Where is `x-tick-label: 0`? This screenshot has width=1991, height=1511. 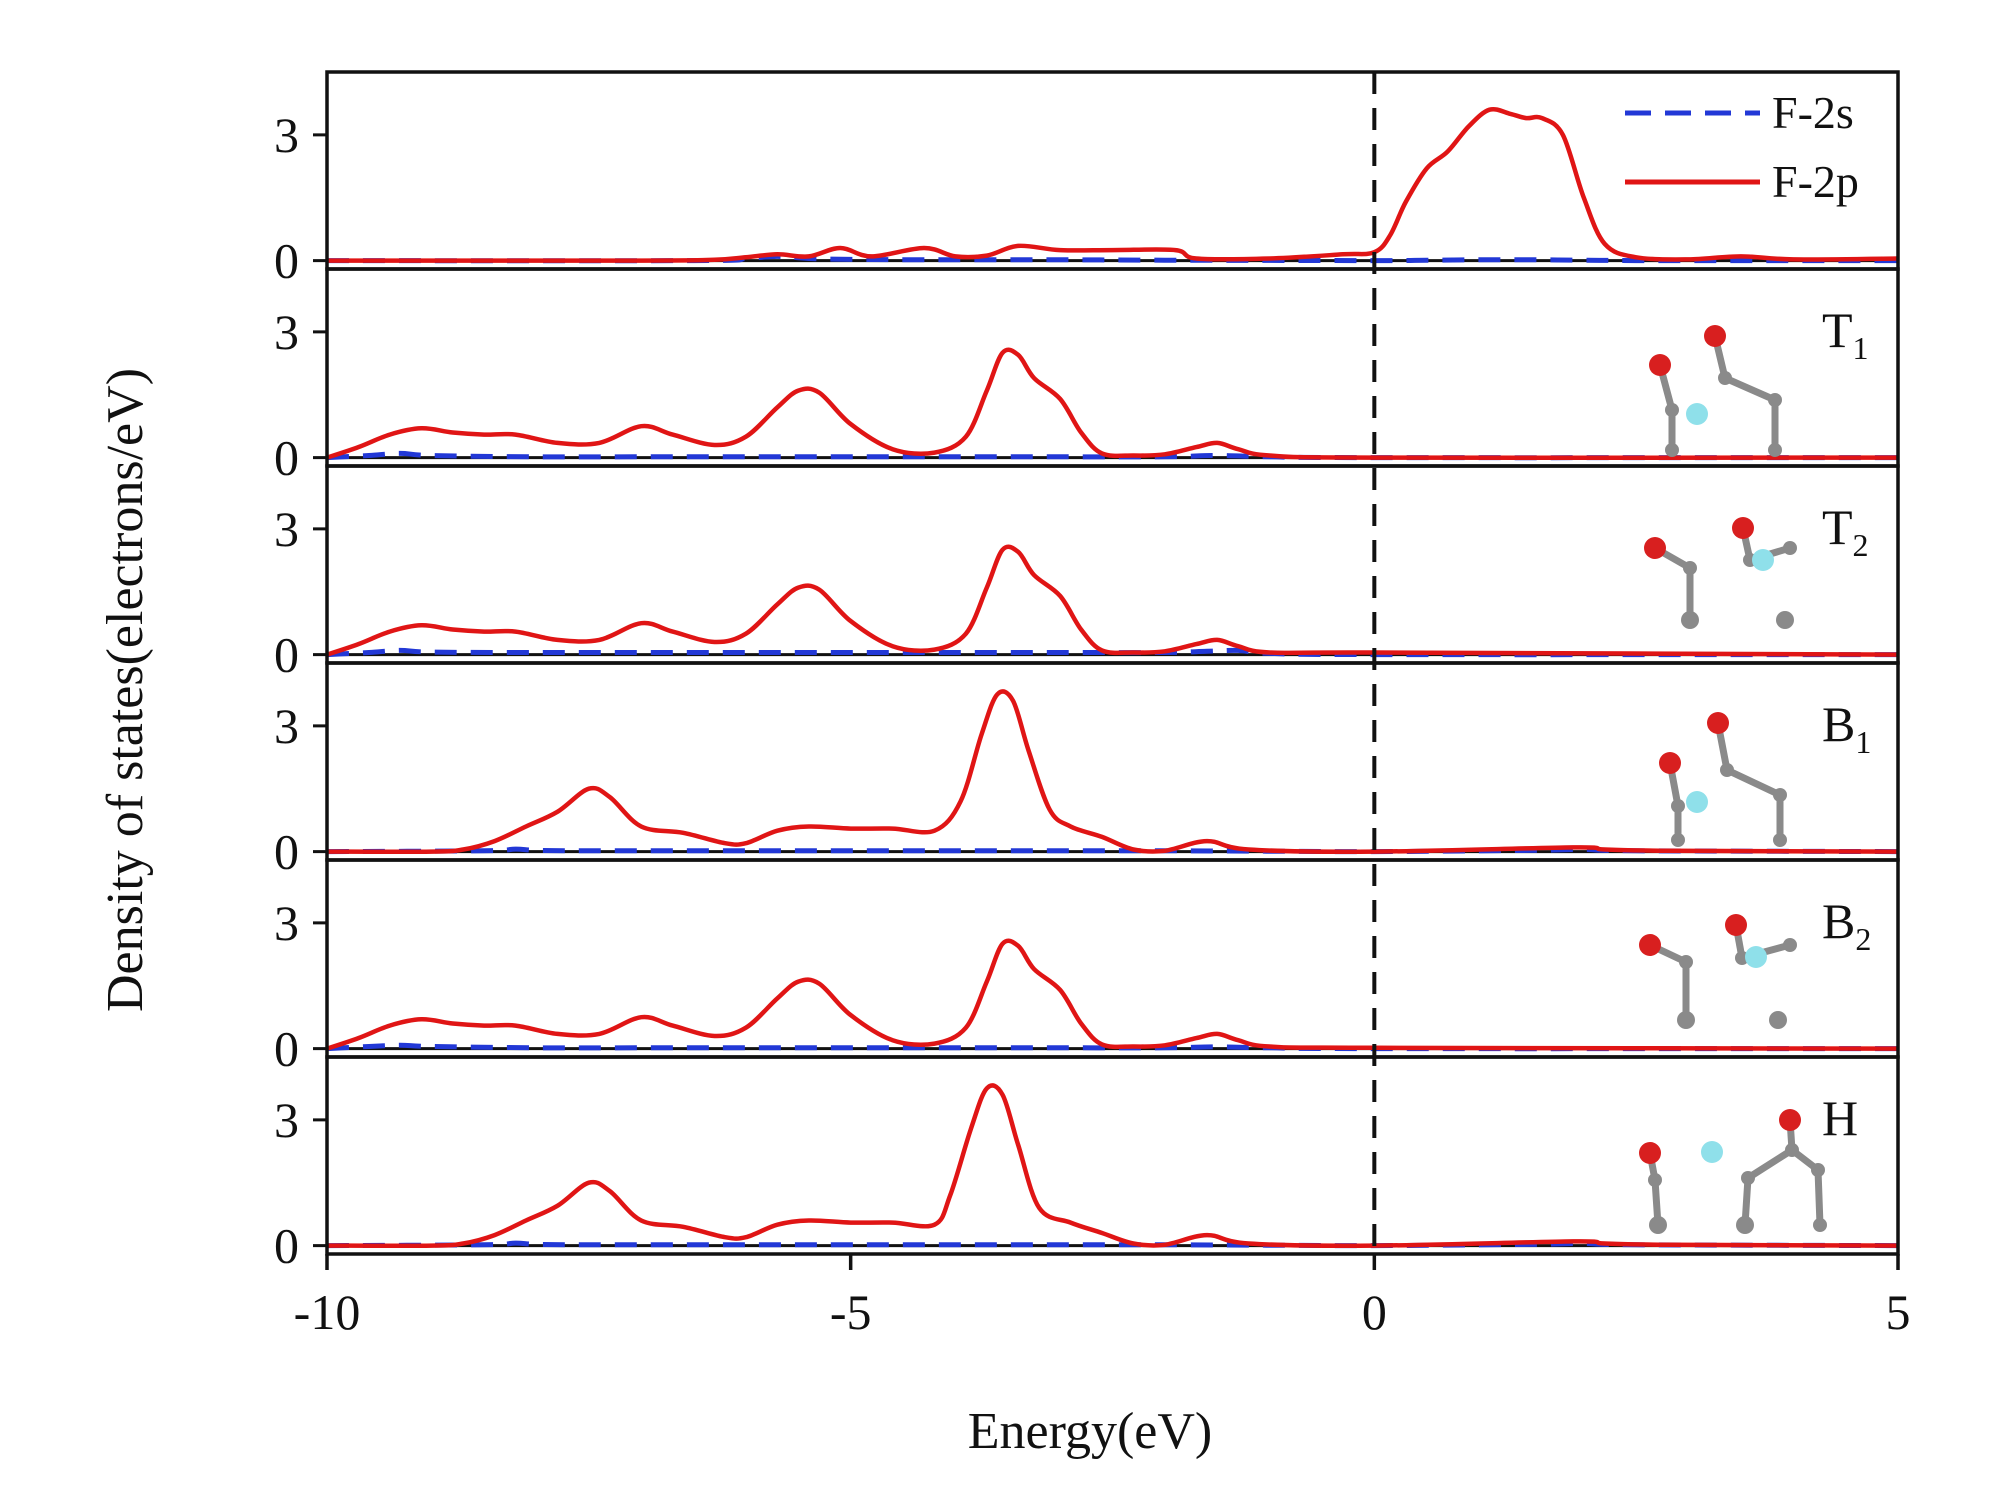
x-tick-label: 0 is located at coordinates (1374, 1312).